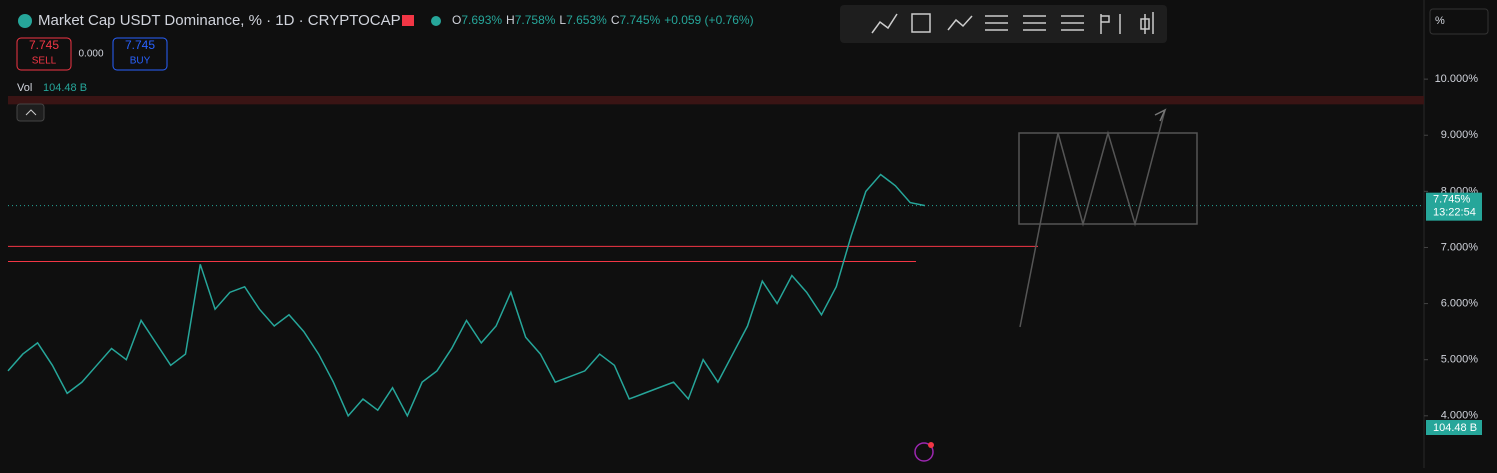  What do you see at coordinates (931, 445) in the screenshot?
I see `alert-dot` at bounding box center [931, 445].